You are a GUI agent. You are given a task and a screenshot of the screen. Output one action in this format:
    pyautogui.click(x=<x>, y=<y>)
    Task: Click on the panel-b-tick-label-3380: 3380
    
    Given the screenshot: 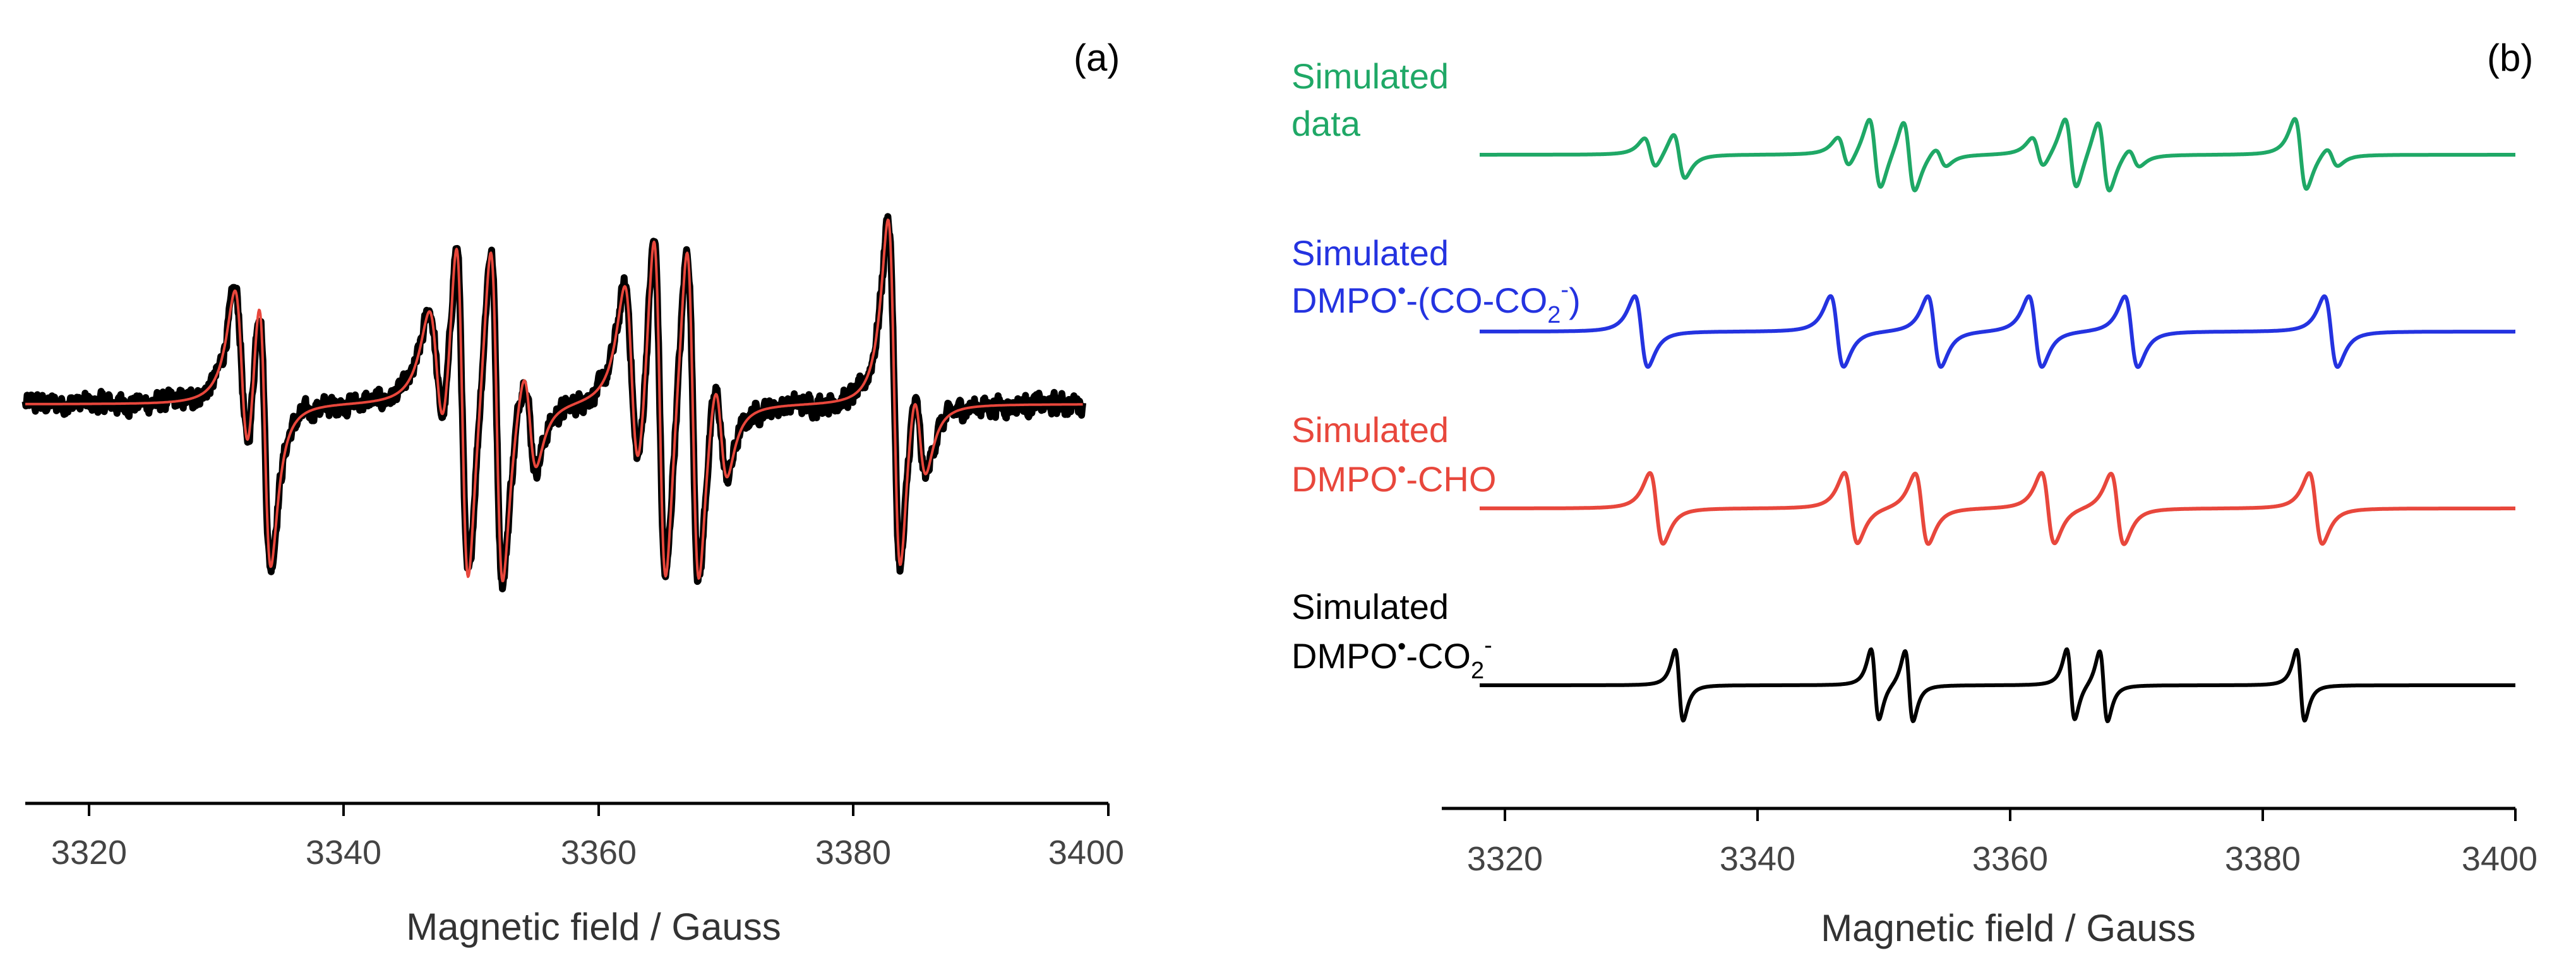 What is the action you would take?
    pyautogui.click(x=2263, y=859)
    